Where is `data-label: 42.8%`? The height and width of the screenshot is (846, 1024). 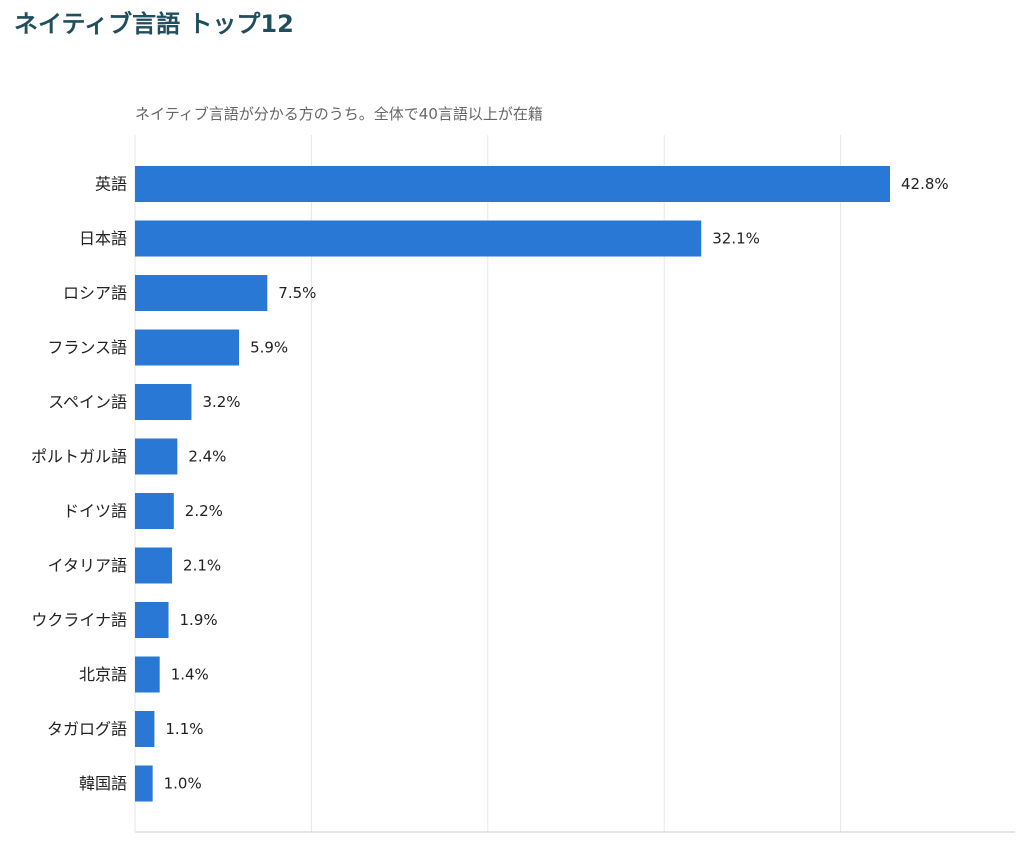 data-label: 42.8% is located at coordinates (925, 184).